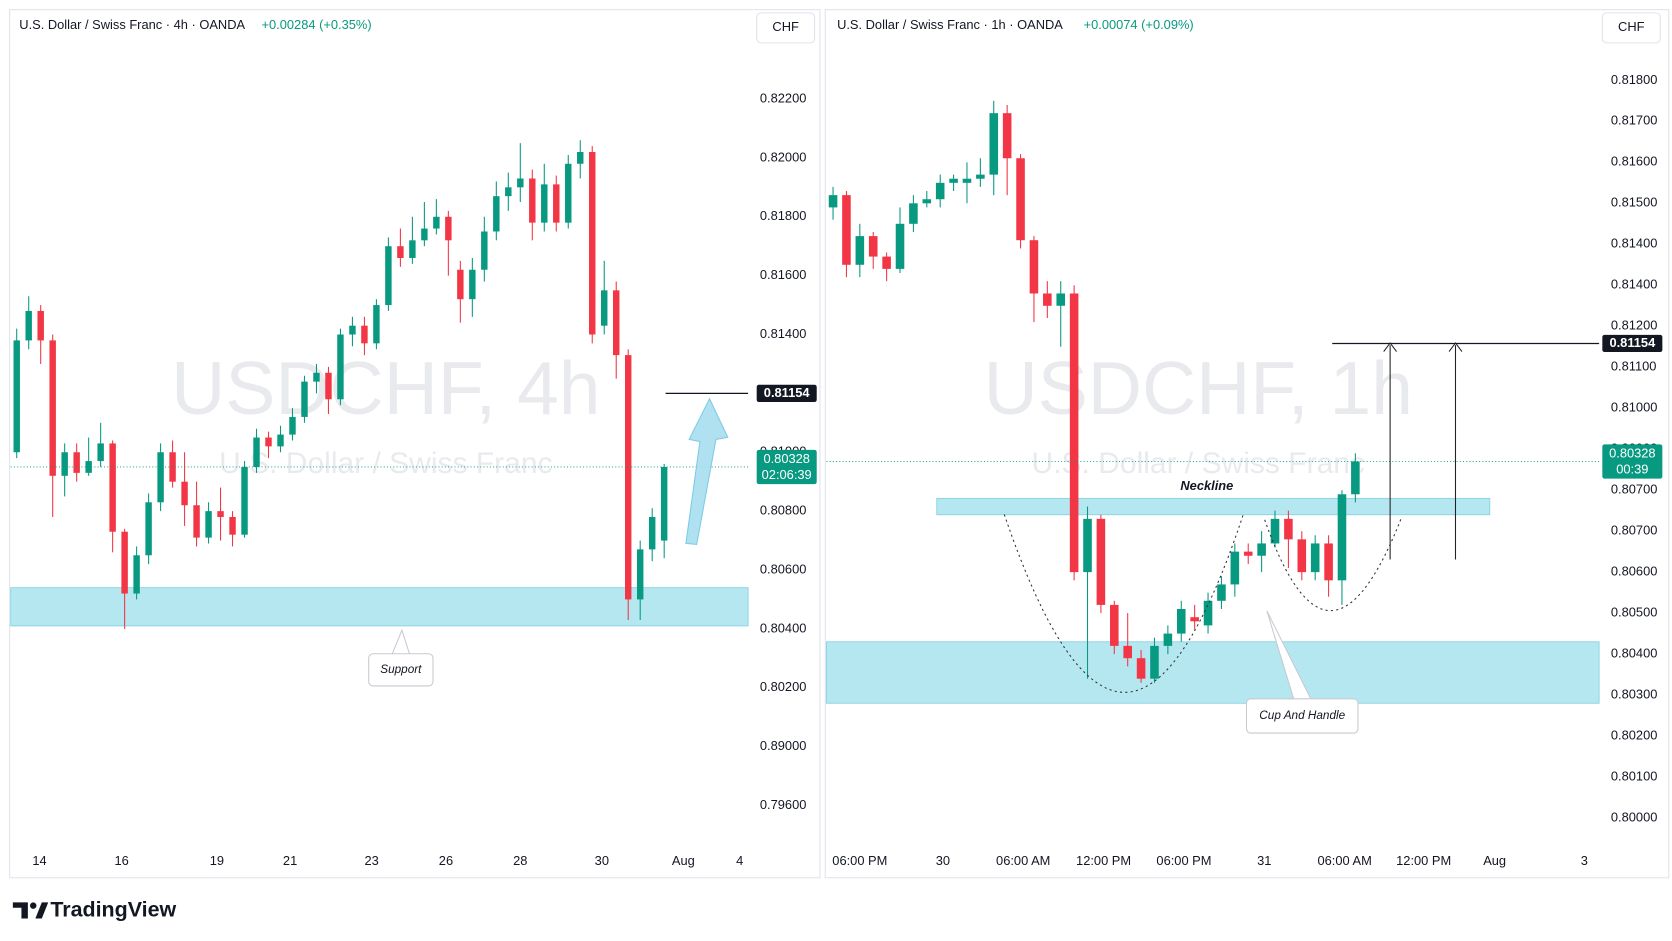 The width and height of the screenshot is (1672, 941). Describe the element at coordinates (94, 910) in the screenshot. I see `logo: TradingView` at that location.